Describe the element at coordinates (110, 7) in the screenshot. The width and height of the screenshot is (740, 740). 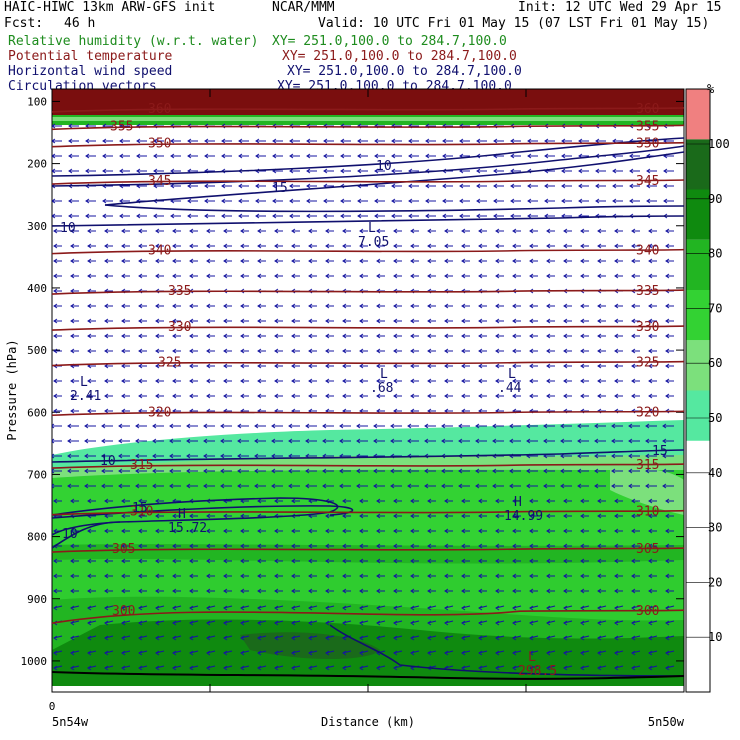
I see `model-title: HAIC-HIWC 13km ARW-GFS init` at that location.